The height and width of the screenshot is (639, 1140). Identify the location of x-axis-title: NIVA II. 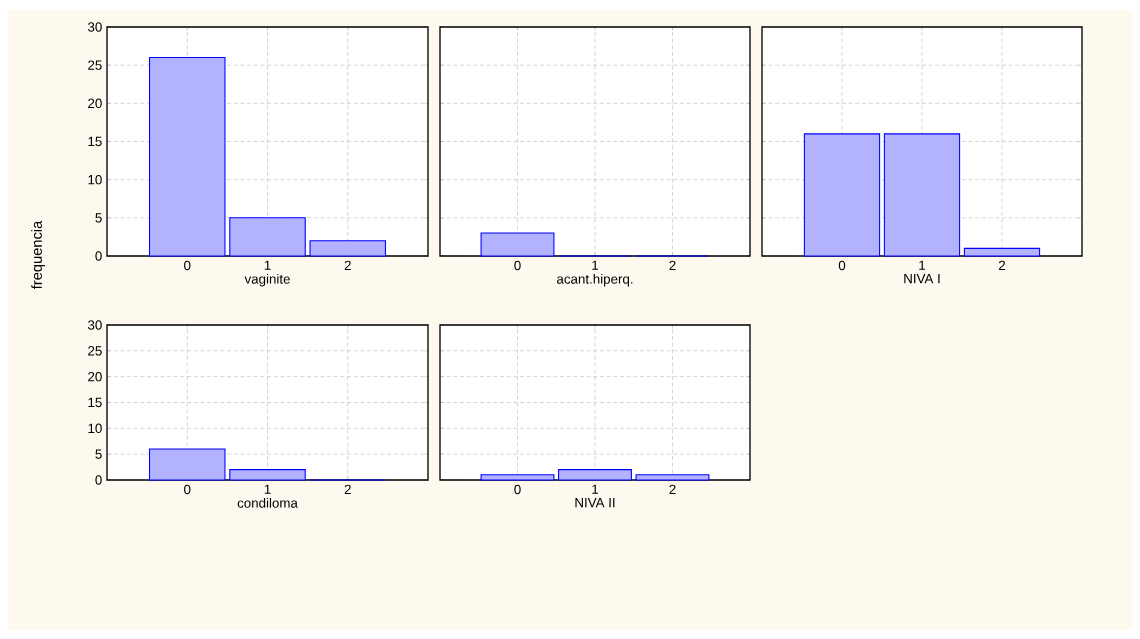
(595, 502).